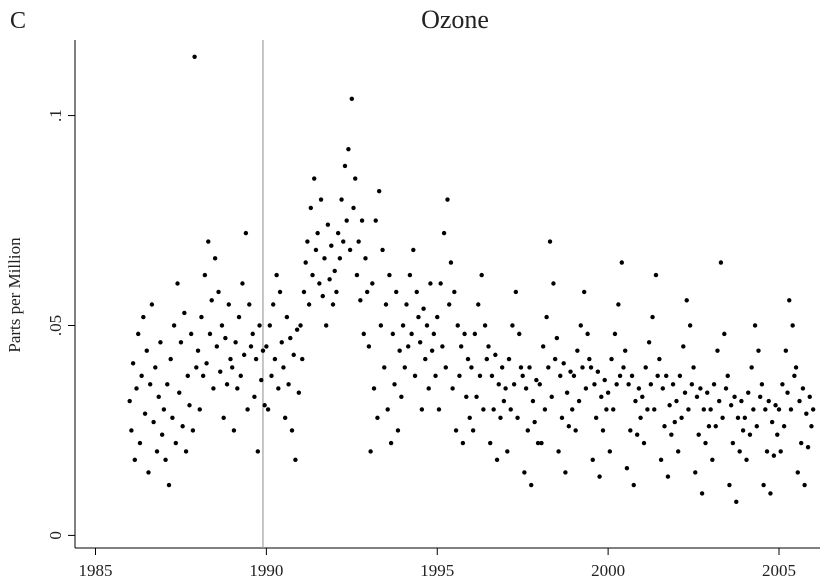  I want to click on y-tick-label: 0, so click(55, 535).